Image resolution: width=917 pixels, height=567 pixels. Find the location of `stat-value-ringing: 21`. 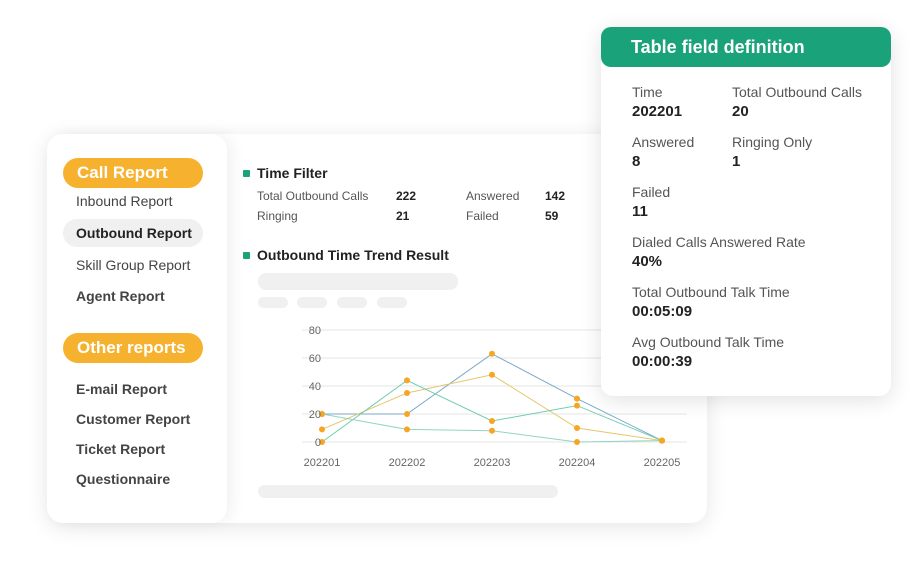

stat-value-ringing: 21 is located at coordinates (403, 216).